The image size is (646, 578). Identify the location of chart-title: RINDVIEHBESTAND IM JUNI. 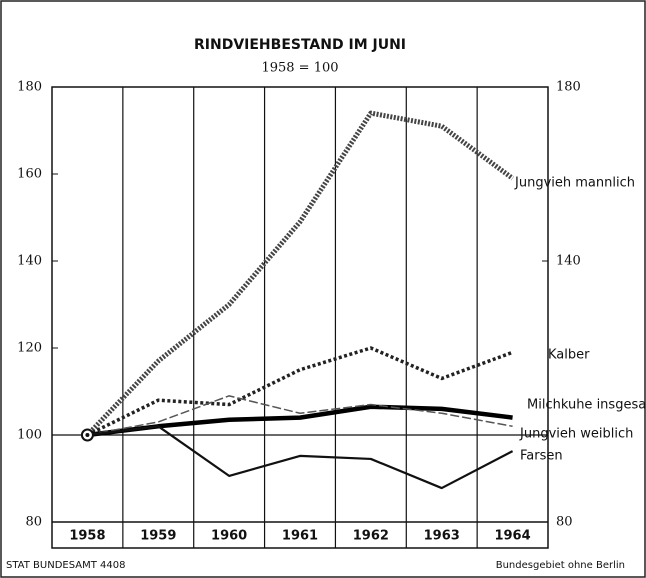
(300, 45).